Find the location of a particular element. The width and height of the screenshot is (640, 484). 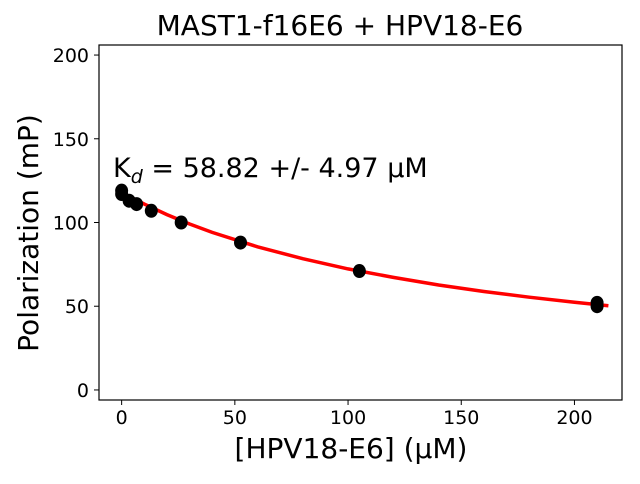

x-axis-ticks: 0 50 100 150 200 is located at coordinates (354, 414).